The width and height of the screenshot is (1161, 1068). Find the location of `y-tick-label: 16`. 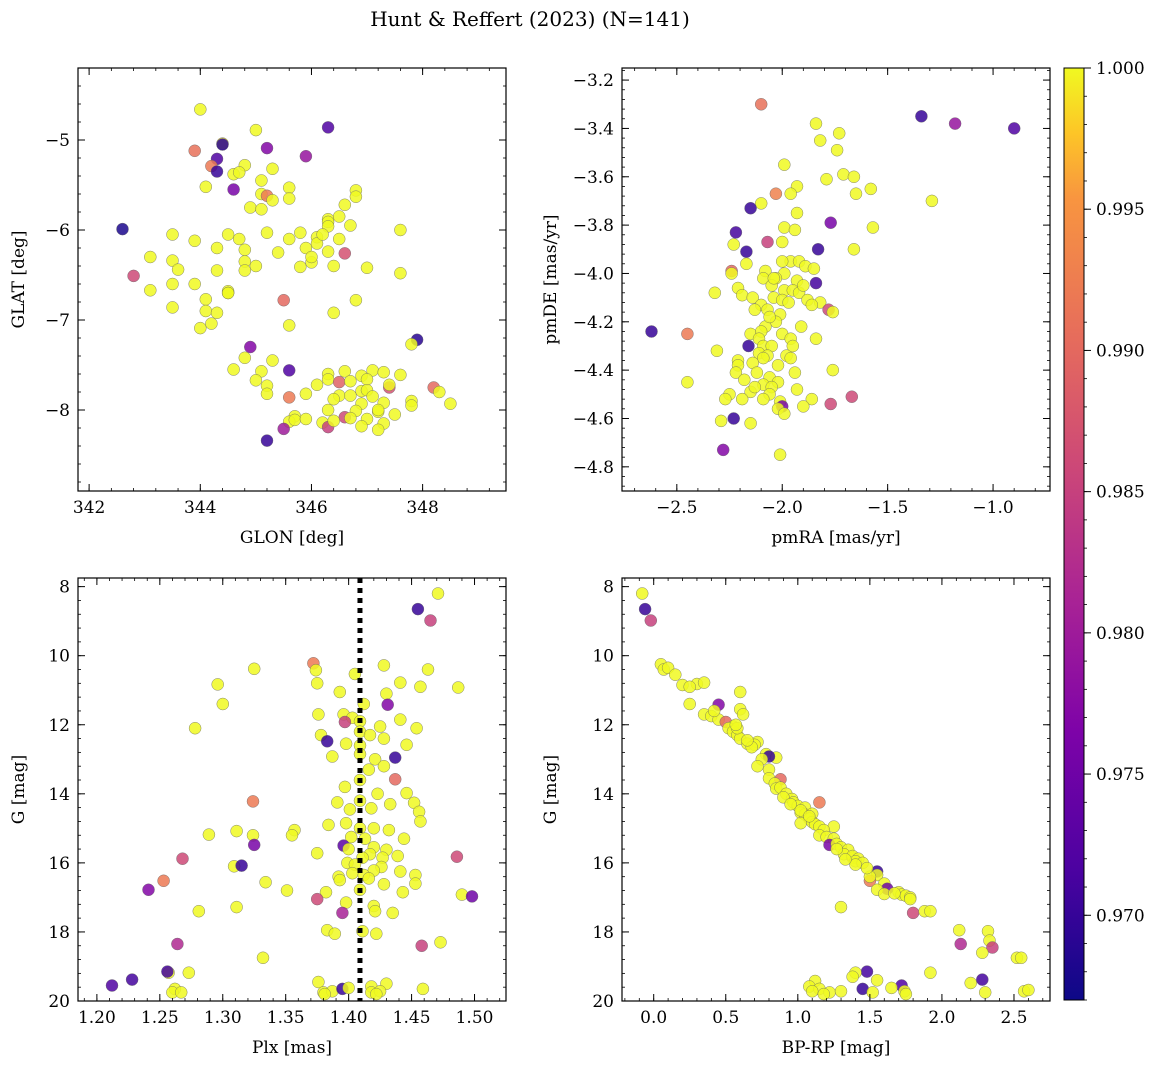

y-tick-label: 16 is located at coordinates (603, 864).